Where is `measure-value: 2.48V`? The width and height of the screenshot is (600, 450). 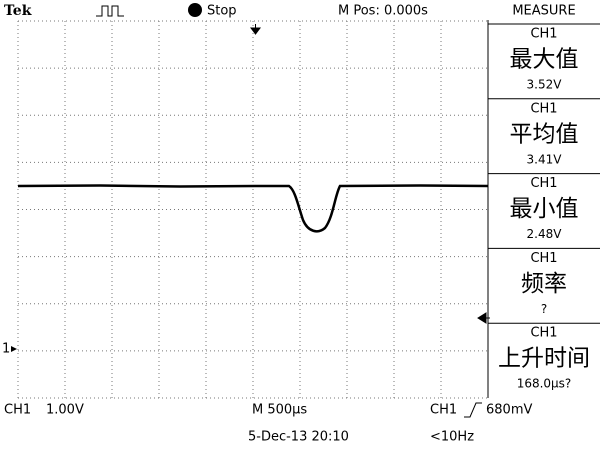 measure-value: 2.48V is located at coordinates (545, 234).